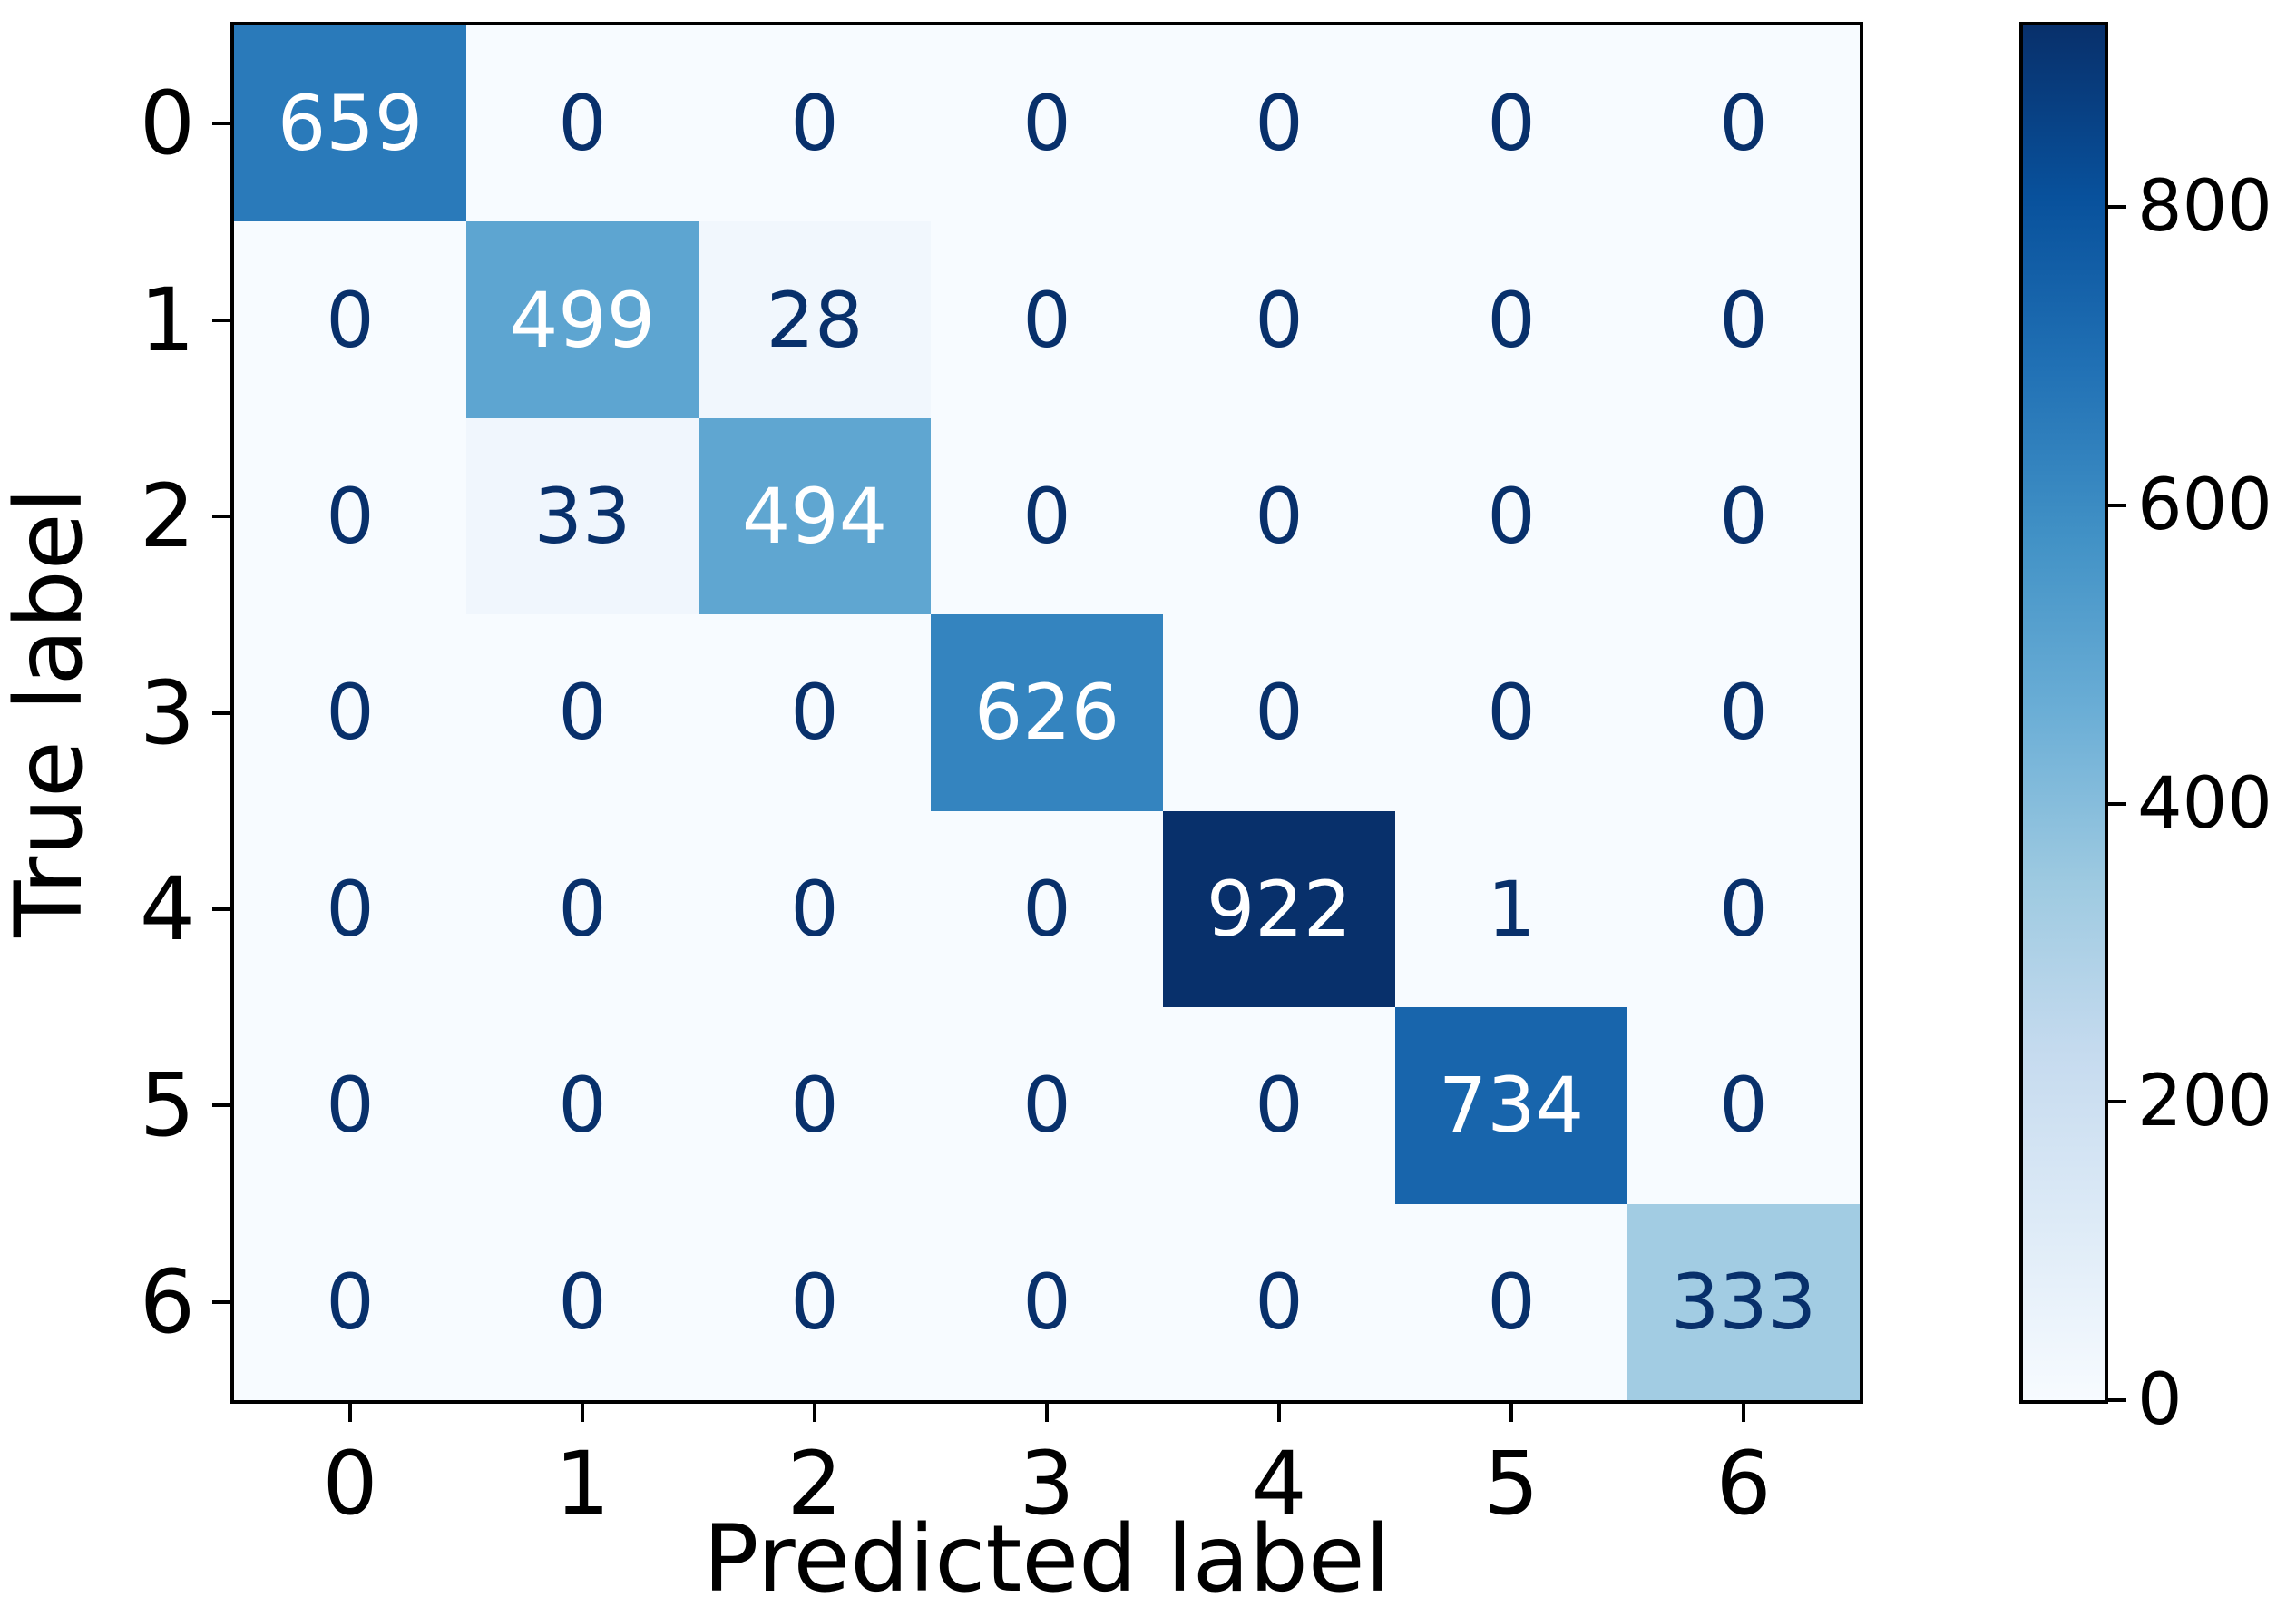 This screenshot has width=2296, height=1617. Describe the element at coordinates (582, 1105) in the screenshot. I see `matrix-cell-r5-c1: 0` at that location.